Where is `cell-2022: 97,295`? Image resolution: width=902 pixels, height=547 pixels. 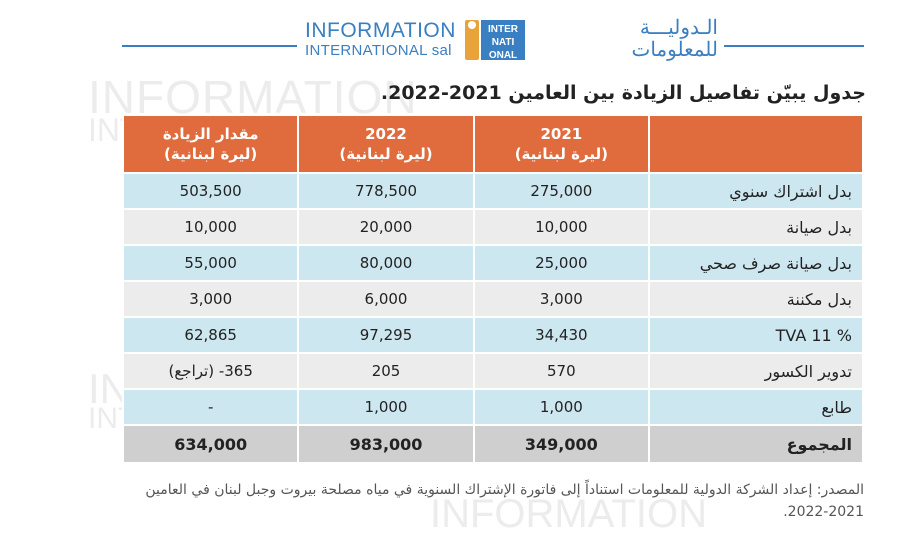
cell-2022: 97,295 is located at coordinates (386, 335).